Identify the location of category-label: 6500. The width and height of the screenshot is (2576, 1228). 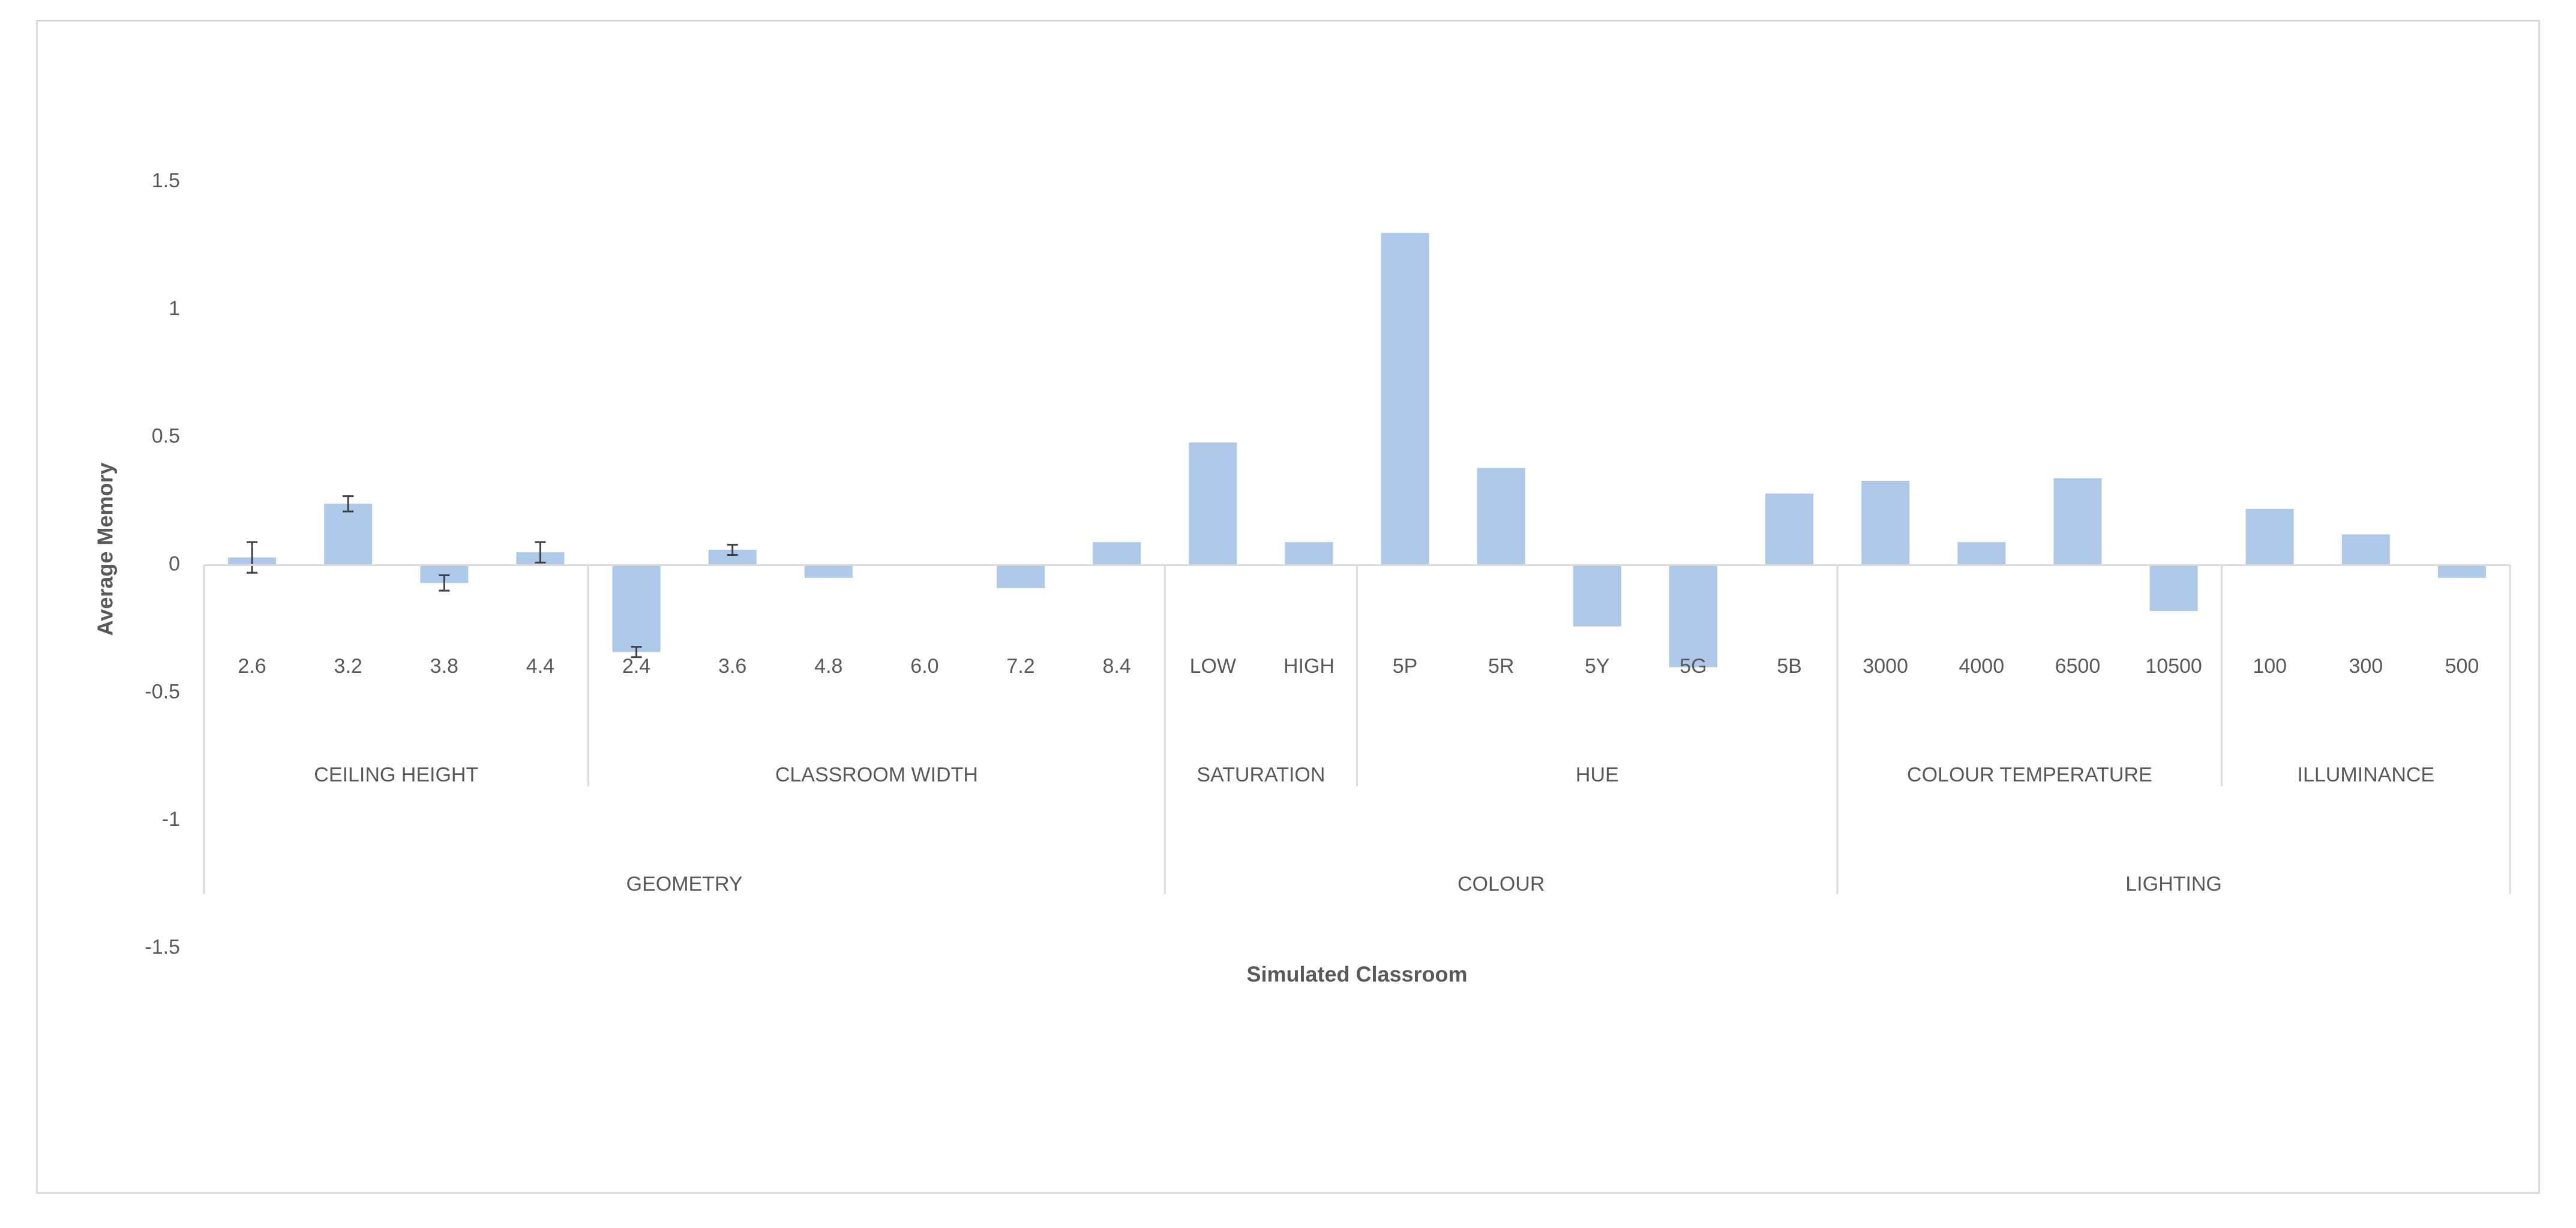
(2078, 667).